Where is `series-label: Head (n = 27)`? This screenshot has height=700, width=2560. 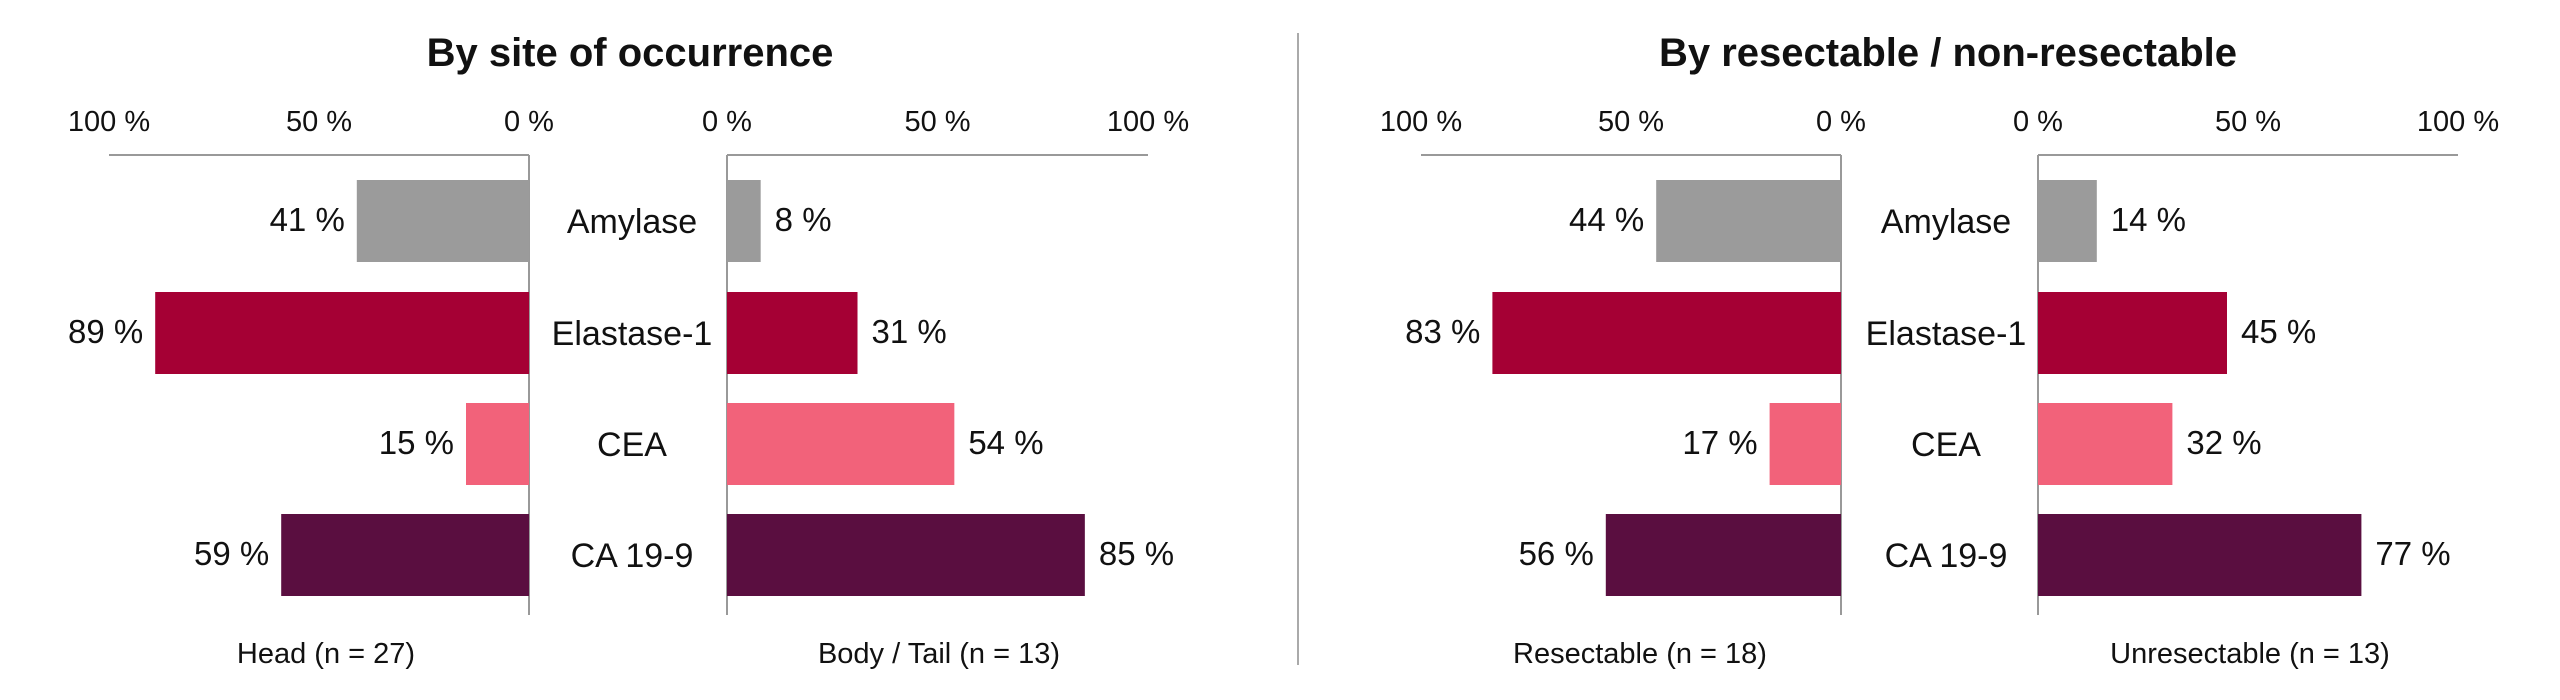
series-label: Head (n = 27) is located at coordinates (326, 654).